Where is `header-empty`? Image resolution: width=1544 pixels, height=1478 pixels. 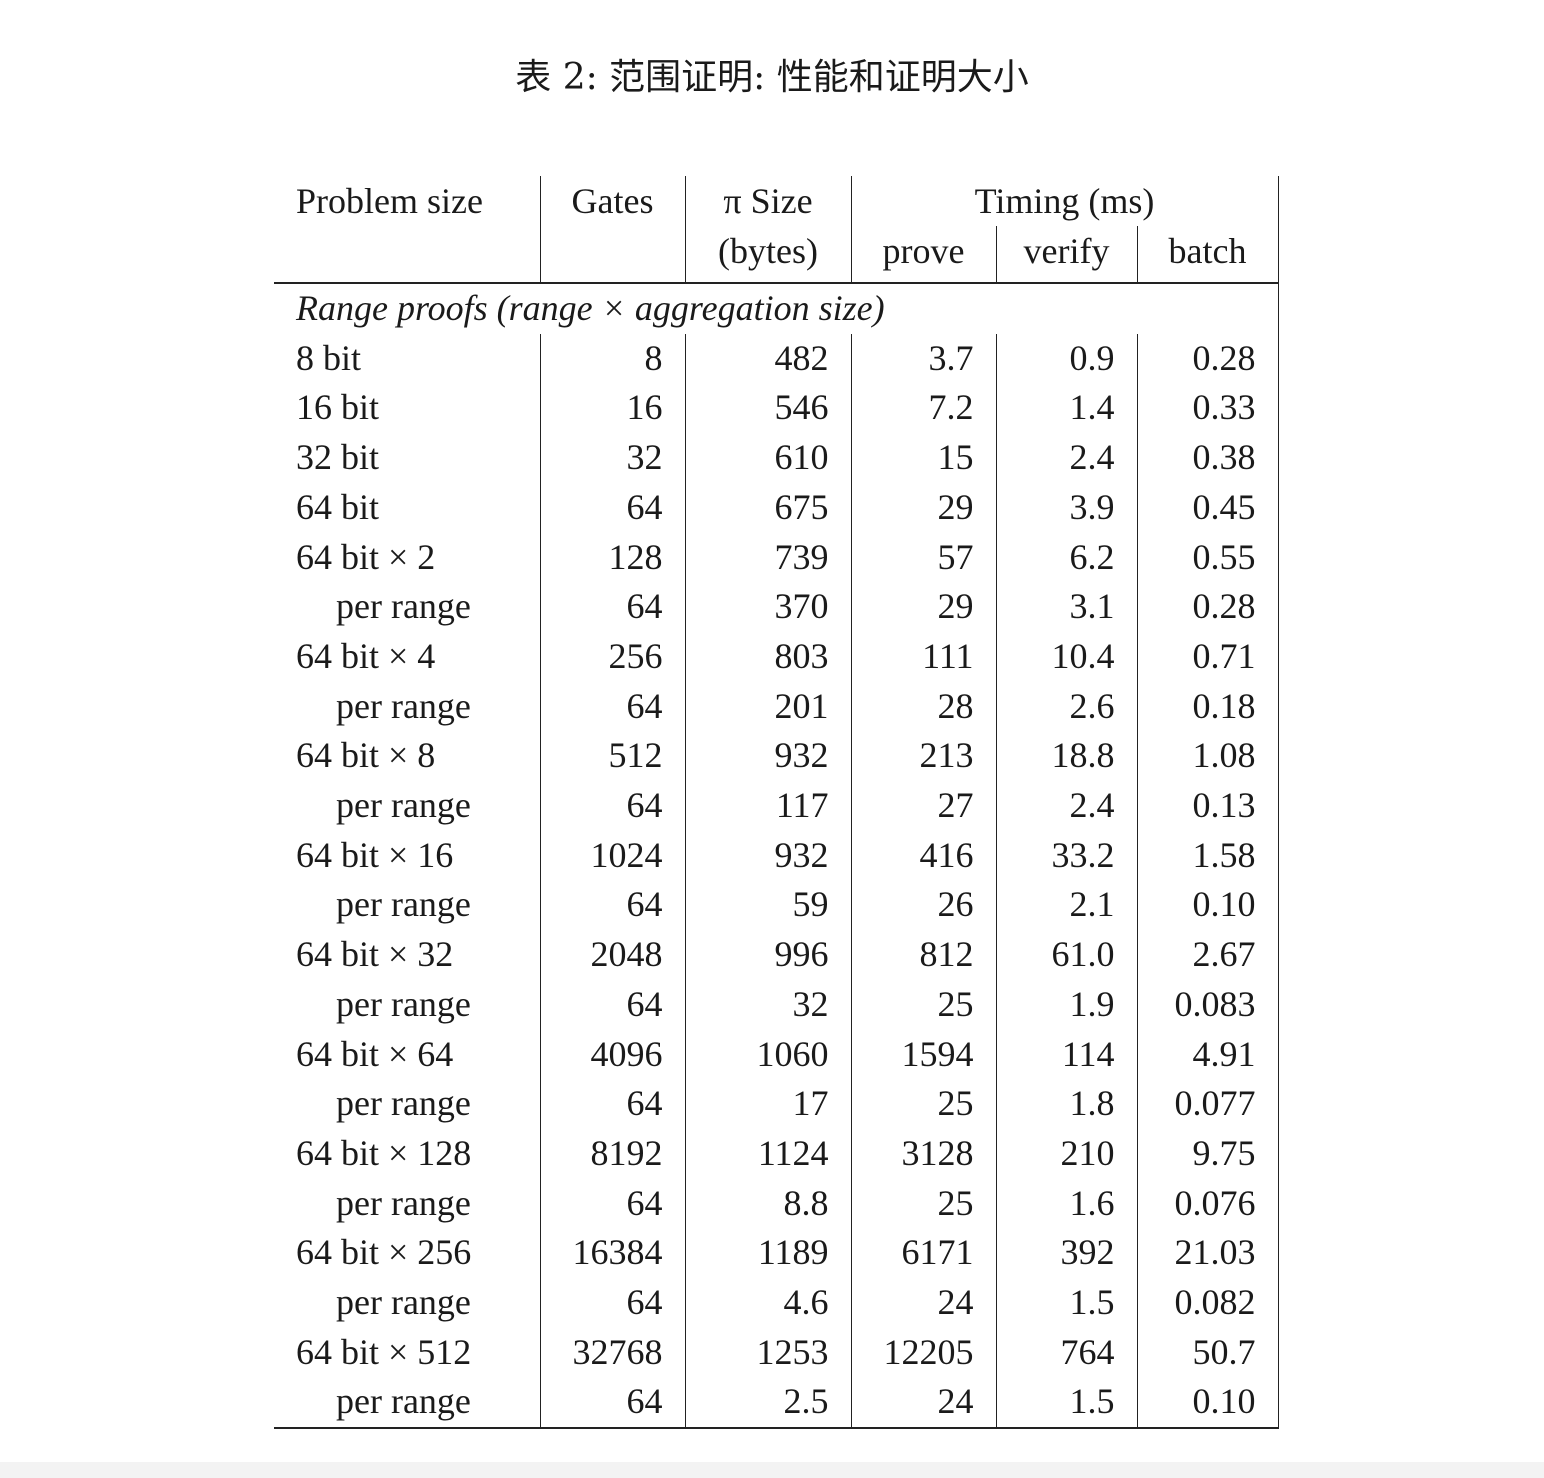 header-empty is located at coordinates (613, 255).